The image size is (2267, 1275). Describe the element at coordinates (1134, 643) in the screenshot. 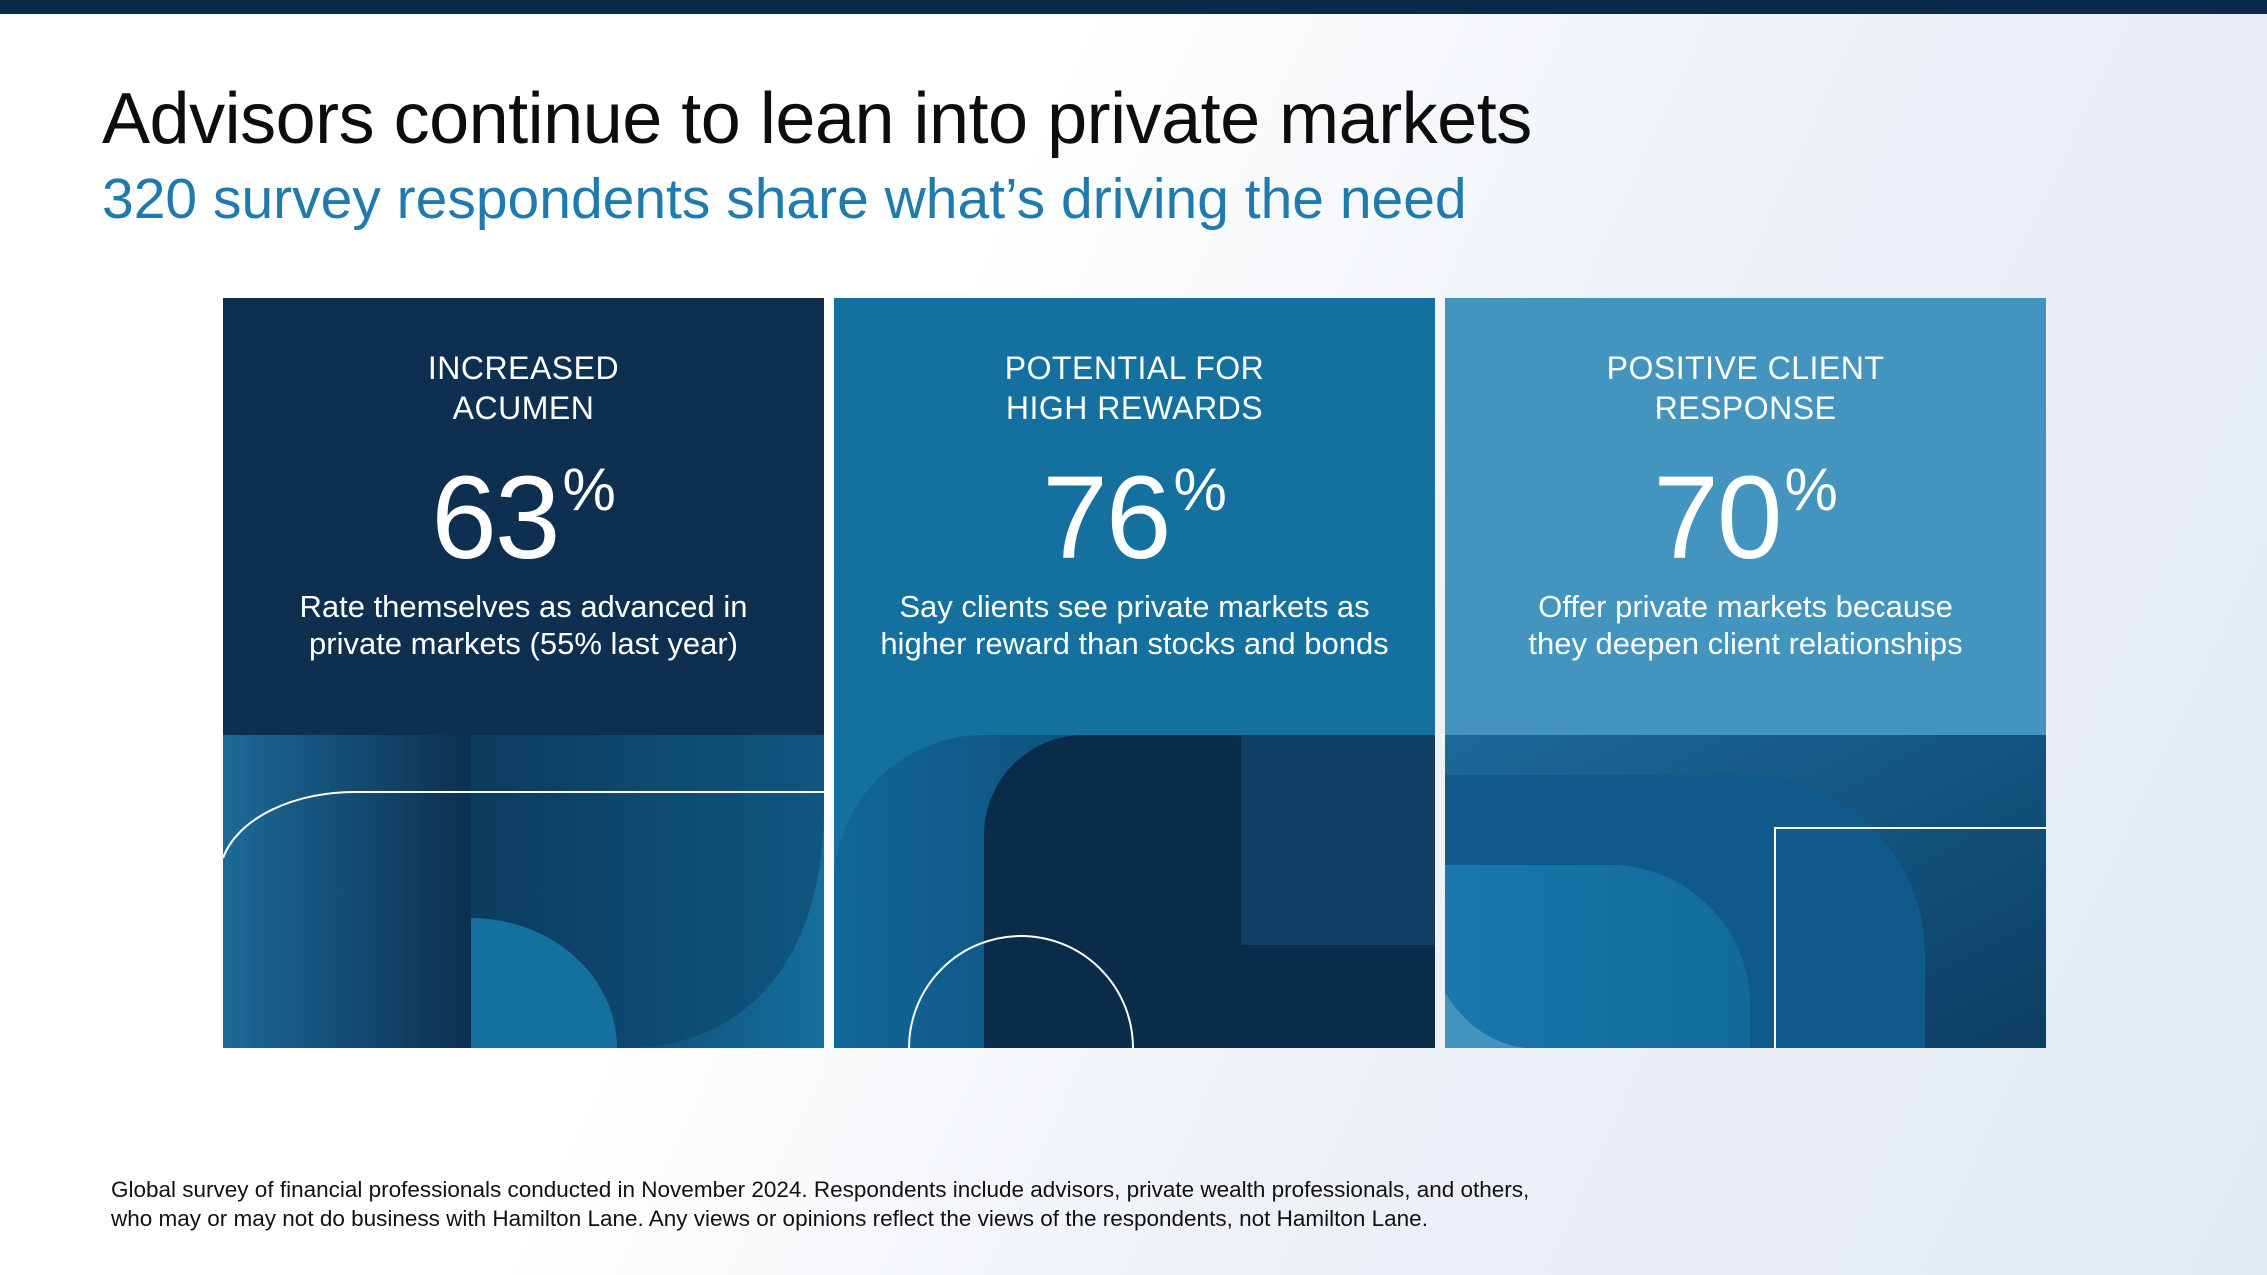

I see `card-desc-line2: higher reward than stocks and bonds` at that location.